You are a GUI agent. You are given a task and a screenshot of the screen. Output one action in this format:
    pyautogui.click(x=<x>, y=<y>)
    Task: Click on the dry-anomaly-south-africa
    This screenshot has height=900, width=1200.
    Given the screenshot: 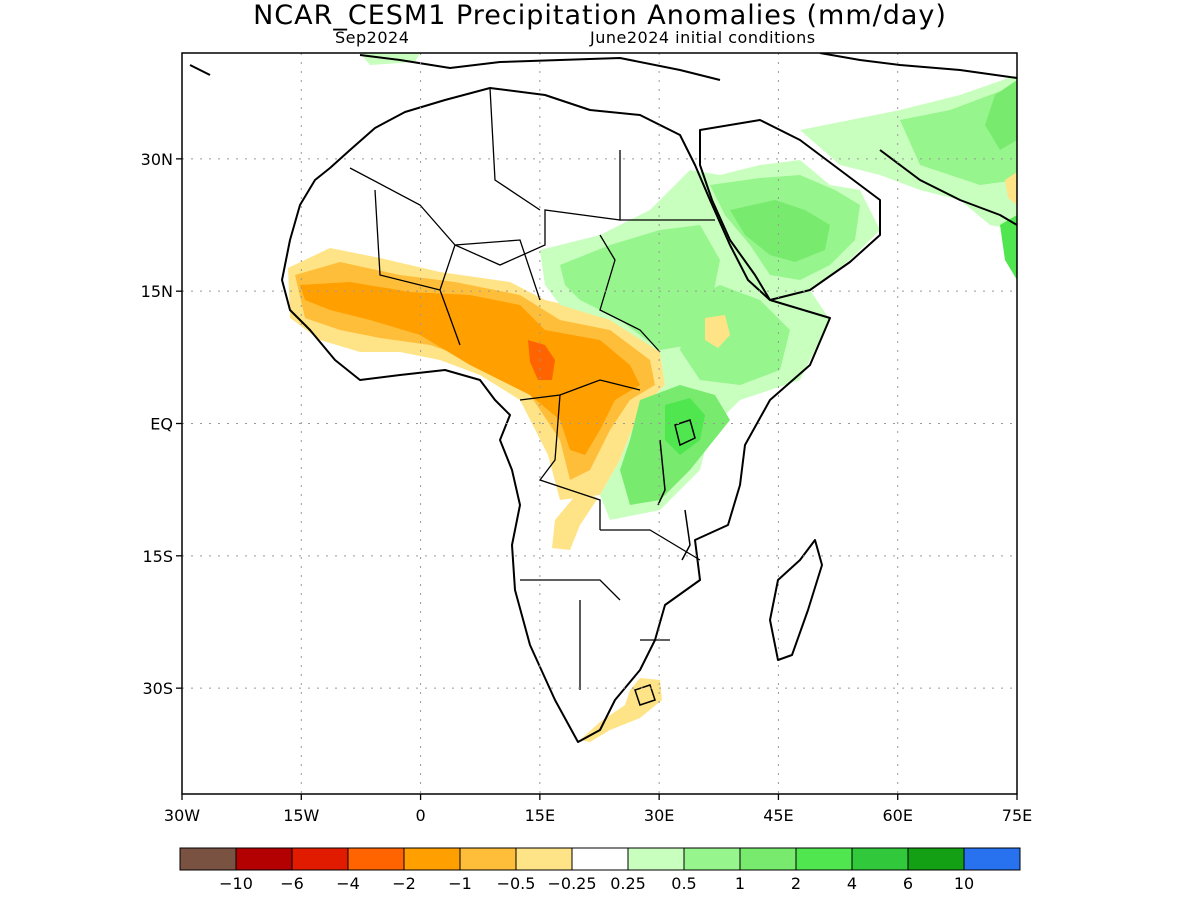 What is the action you would take?
    pyautogui.click(x=621, y=710)
    